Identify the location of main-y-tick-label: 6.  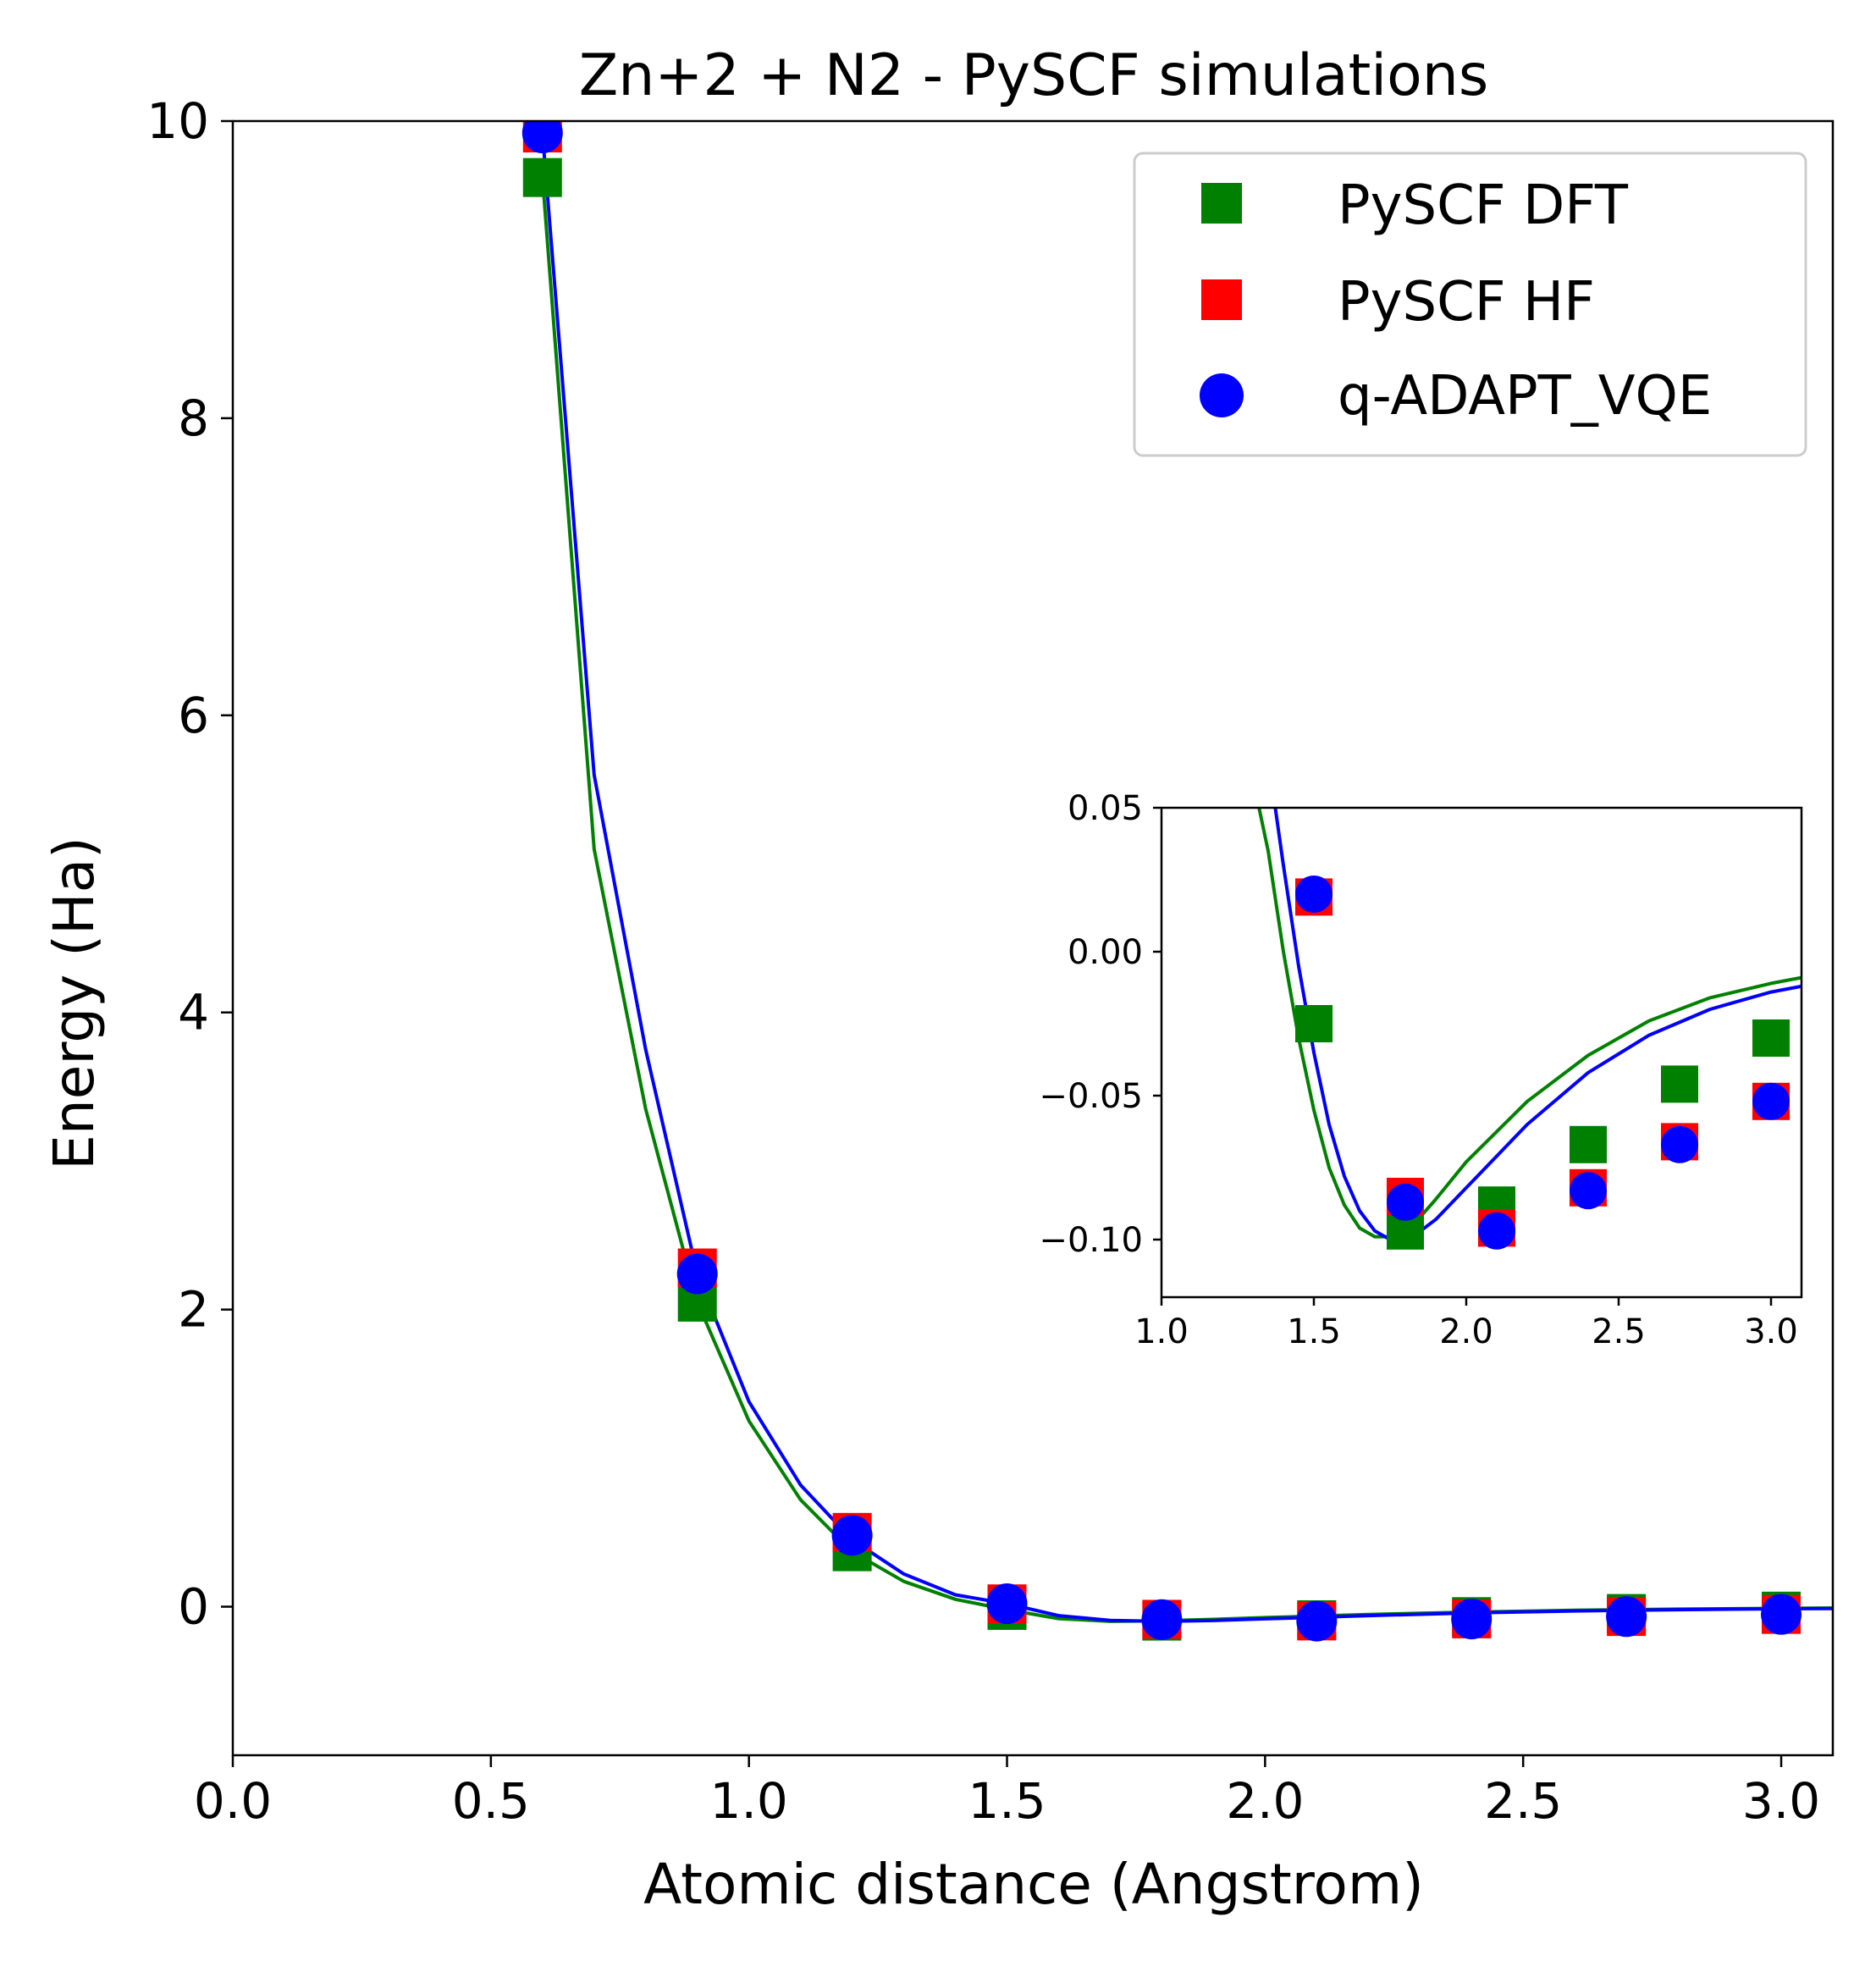
(194, 715).